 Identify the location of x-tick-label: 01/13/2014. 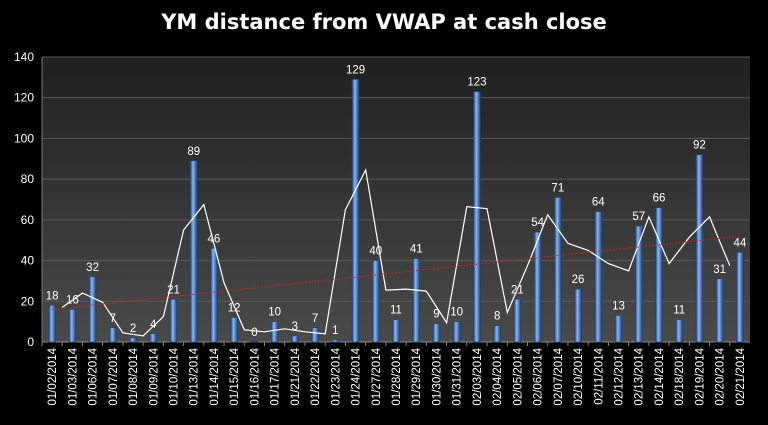
(195, 376).